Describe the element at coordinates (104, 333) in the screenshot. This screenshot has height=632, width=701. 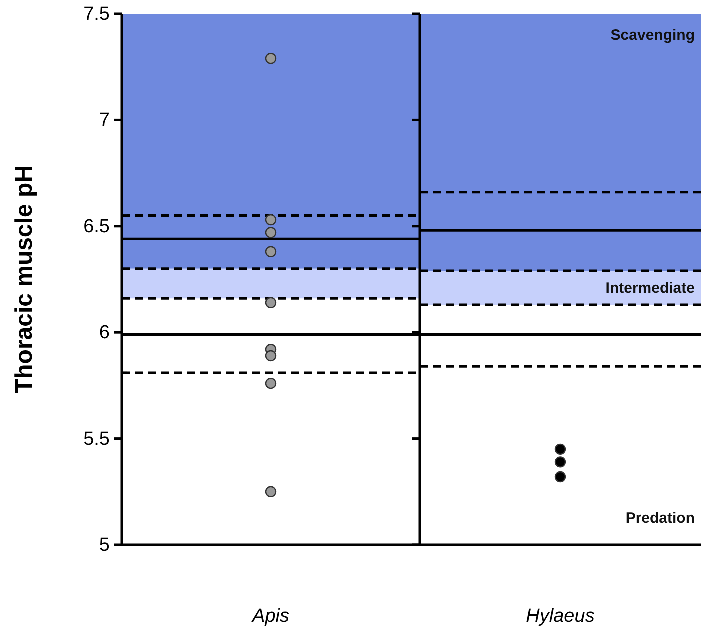
I see `y-tick-label: 6` at that location.